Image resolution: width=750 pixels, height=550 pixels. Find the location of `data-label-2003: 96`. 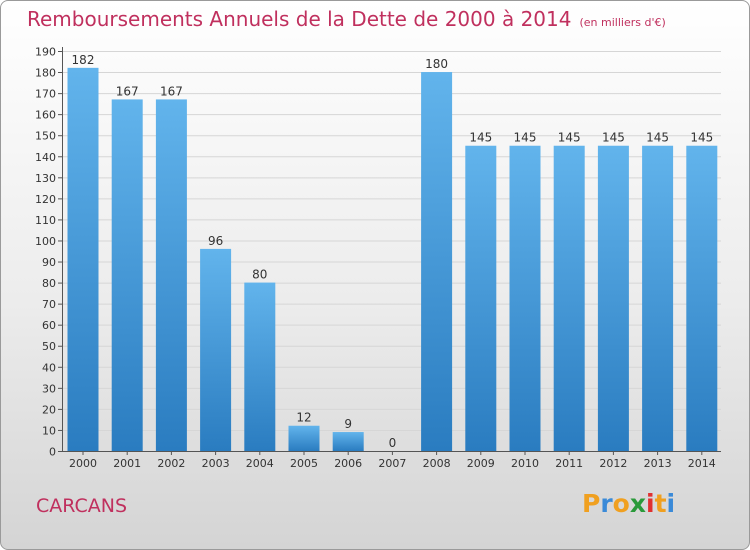

data-label-2003: 96 is located at coordinates (215, 241).